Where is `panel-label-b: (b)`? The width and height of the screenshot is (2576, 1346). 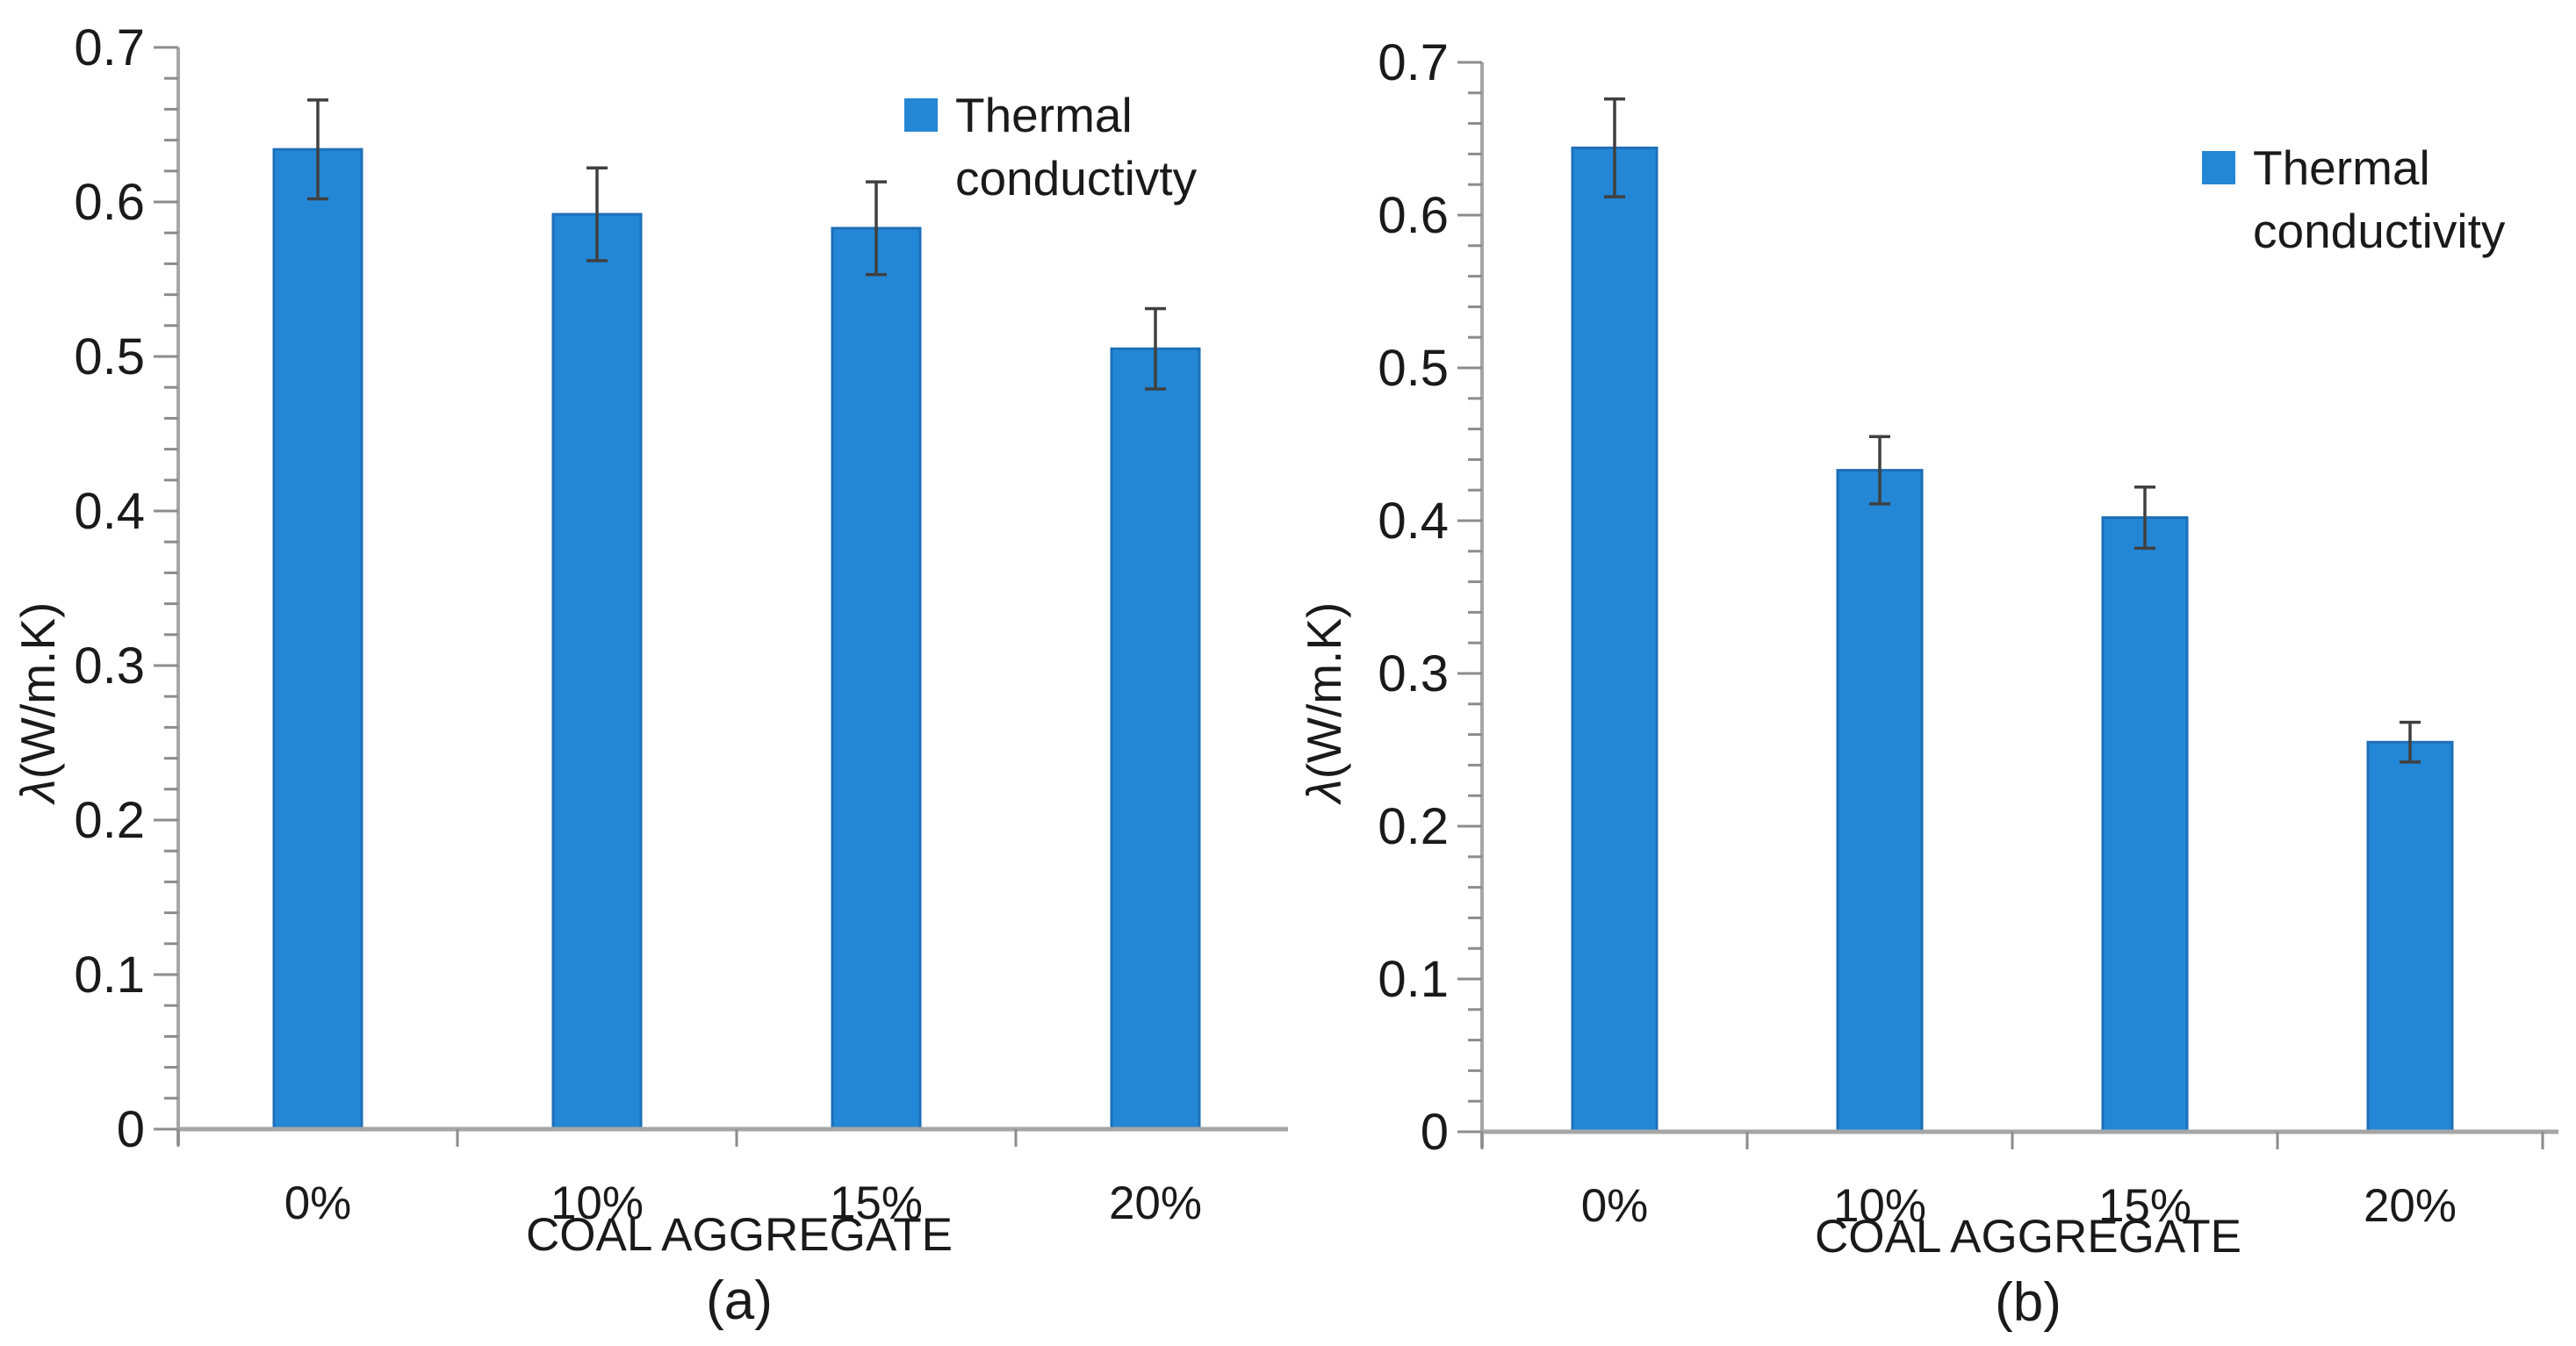 panel-label-b: (b) is located at coordinates (2028, 1302).